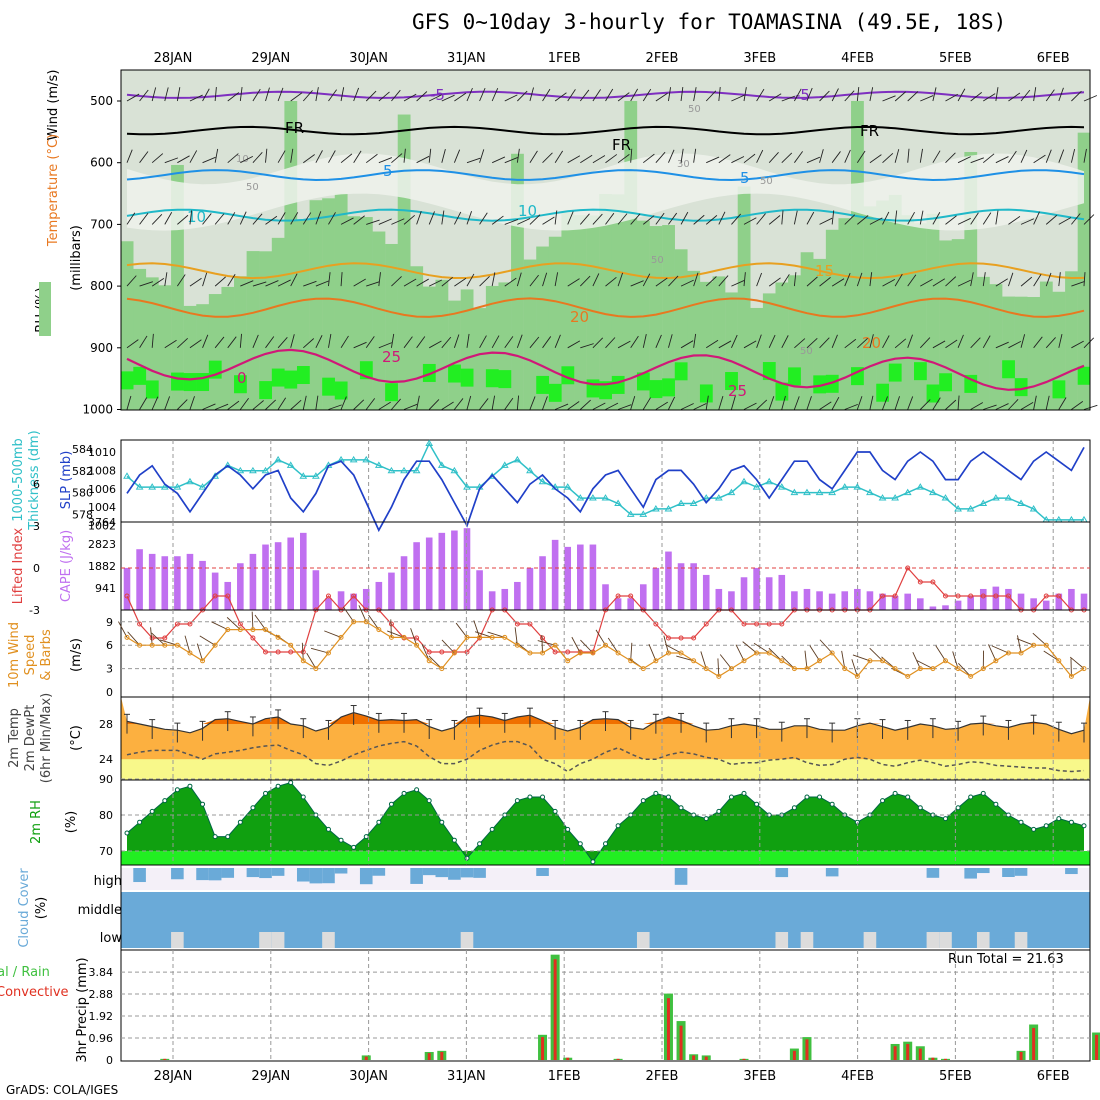  Describe the element at coordinates (807, 940) in the screenshot. I see `cloud-low-gap` at that location.